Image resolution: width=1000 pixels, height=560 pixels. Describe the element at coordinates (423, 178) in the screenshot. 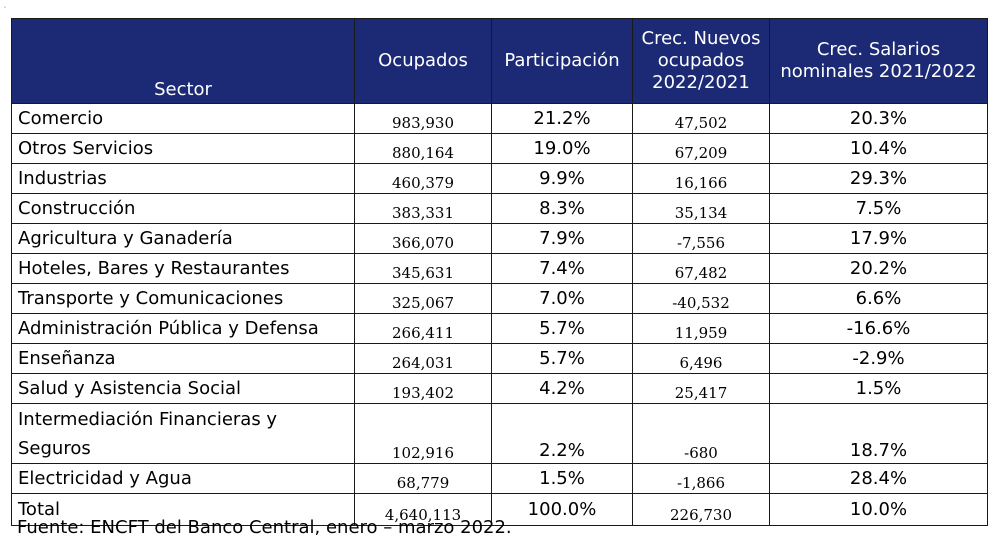

I see `cell-ocupados: 460,379` at that location.